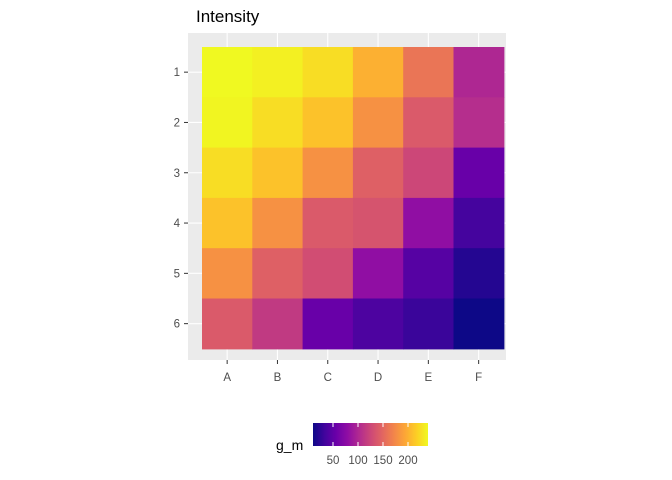  What do you see at coordinates (278, 378) in the screenshot?
I see `x-tick-label: B` at bounding box center [278, 378].